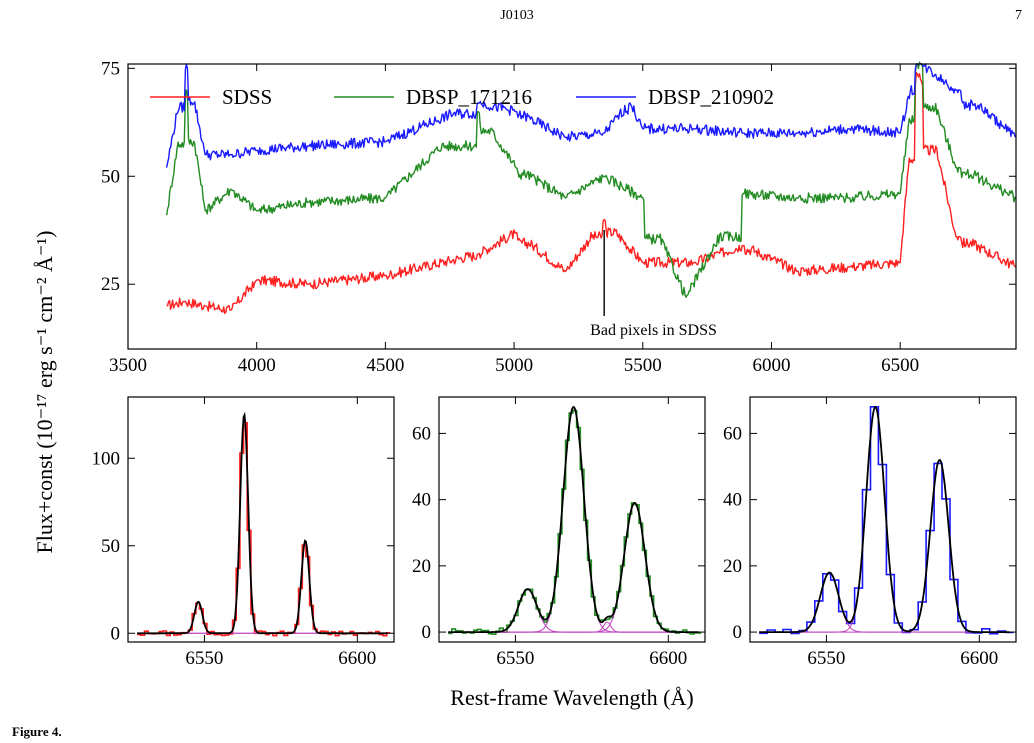 The height and width of the screenshot is (743, 1034). I want to click on panel3-frame, so click(883, 519).